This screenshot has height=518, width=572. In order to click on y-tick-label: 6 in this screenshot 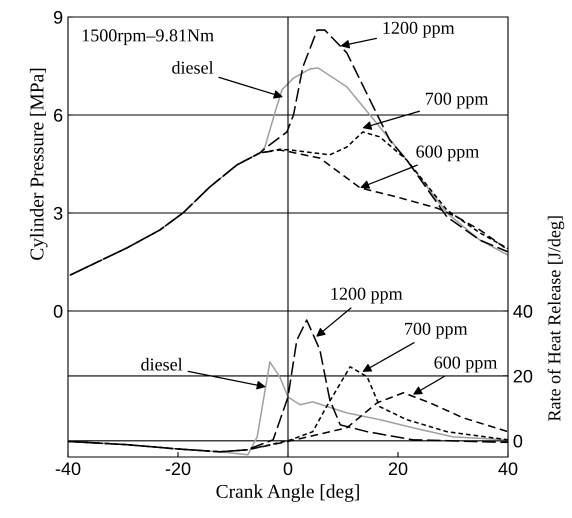, I will do `click(58, 115)`.